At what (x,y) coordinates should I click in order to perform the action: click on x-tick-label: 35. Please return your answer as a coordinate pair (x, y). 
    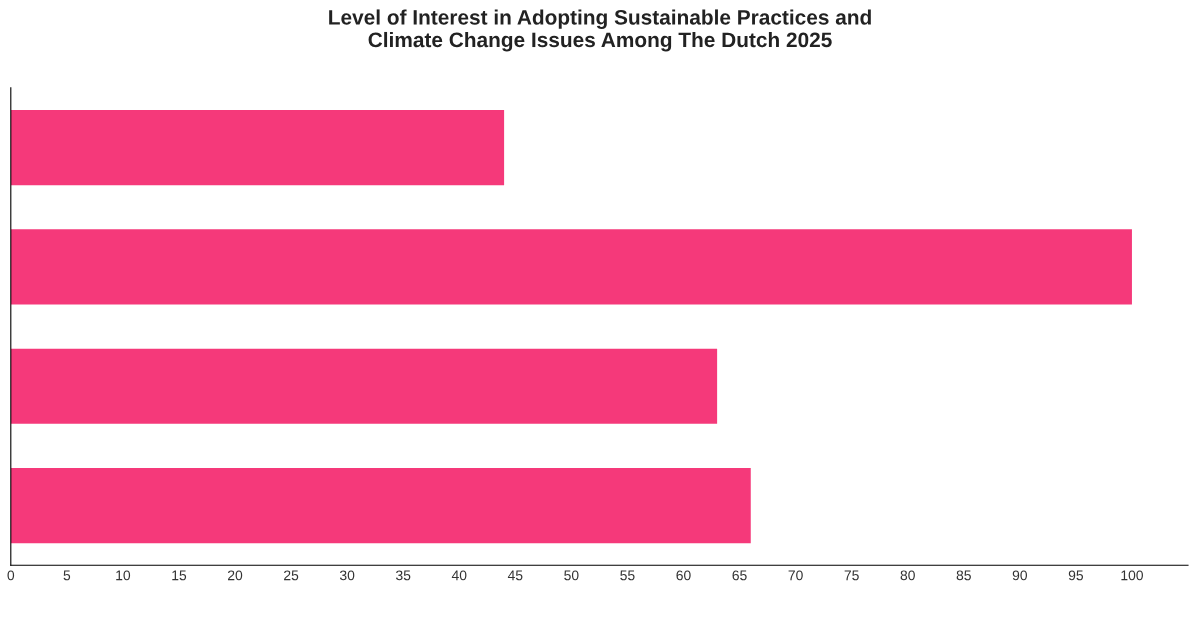
    Looking at the image, I should click on (403, 575).